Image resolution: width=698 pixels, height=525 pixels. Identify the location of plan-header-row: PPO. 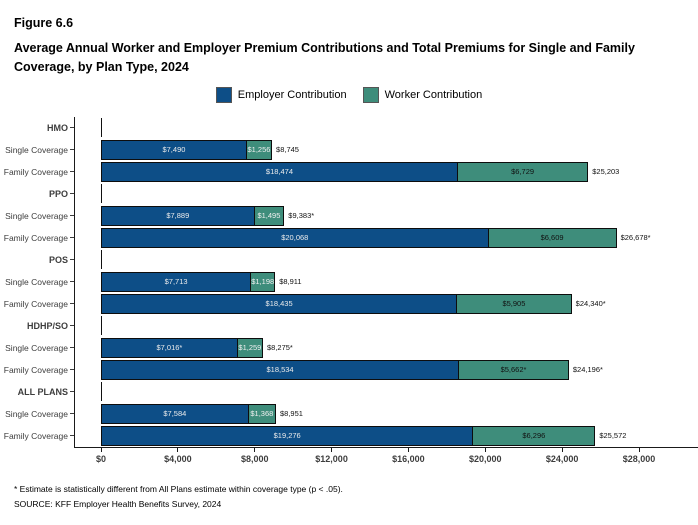
(349, 193).